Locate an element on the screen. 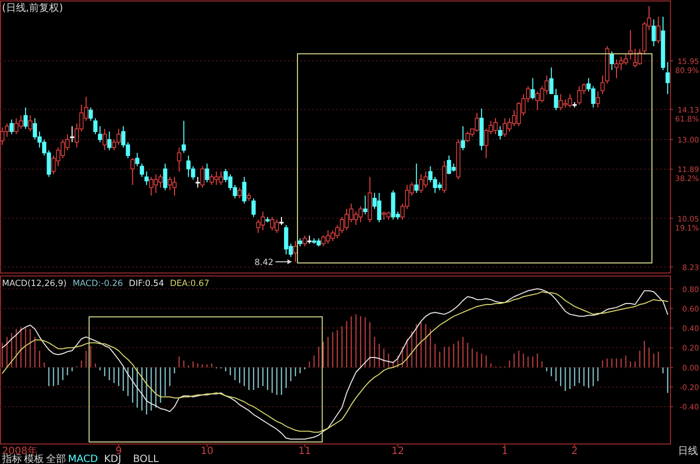 The image size is (700, 464). text: 模板 is located at coordinates (34, 458).